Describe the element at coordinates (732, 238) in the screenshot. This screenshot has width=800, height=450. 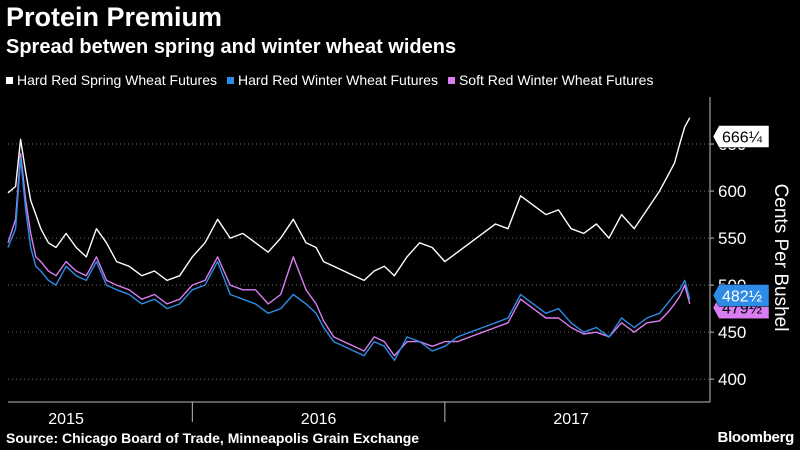
I see `y-tick-label-550: 550` at that location.